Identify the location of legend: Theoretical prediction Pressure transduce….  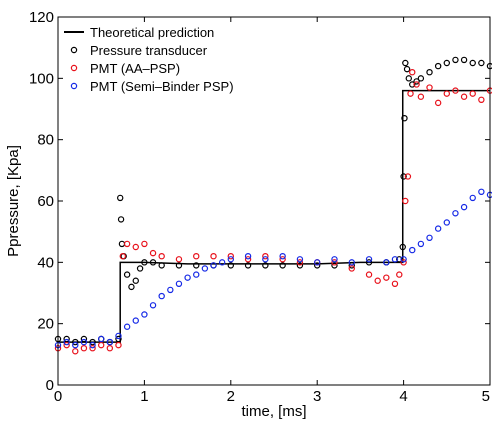
(149, 59).